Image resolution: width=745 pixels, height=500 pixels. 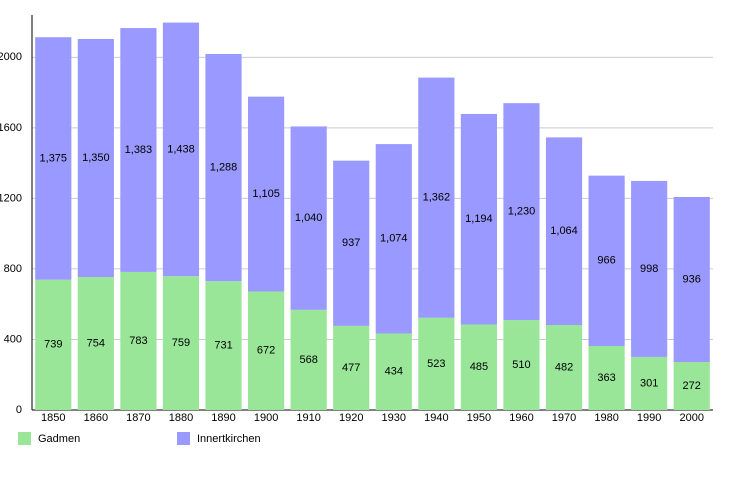 What do you see at coordinates (223, 418) in the screenshot?
I see `x-tick-label: 1890` at bounding box center [223, 418].